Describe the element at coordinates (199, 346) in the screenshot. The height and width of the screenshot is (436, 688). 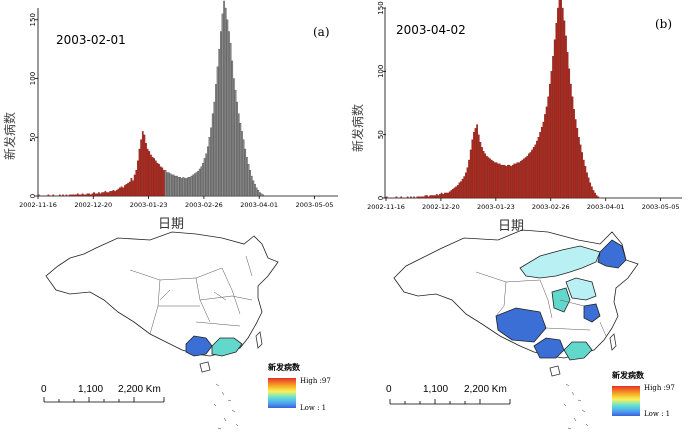
I see `map-a-region-guangxi` at that location.